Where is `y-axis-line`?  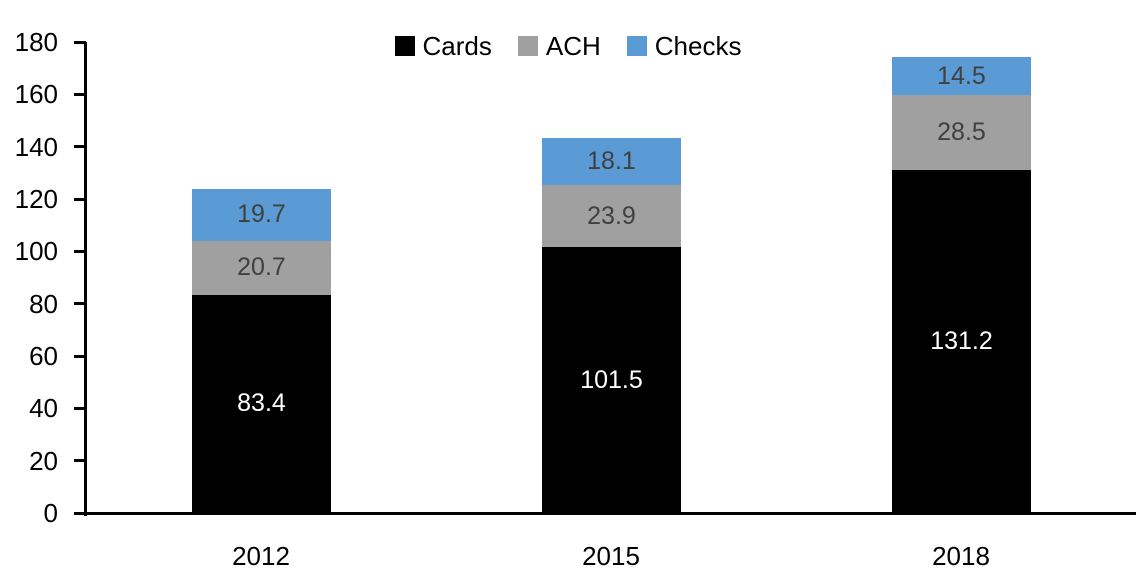 y-axis-line is located at coordinates (85, 279).